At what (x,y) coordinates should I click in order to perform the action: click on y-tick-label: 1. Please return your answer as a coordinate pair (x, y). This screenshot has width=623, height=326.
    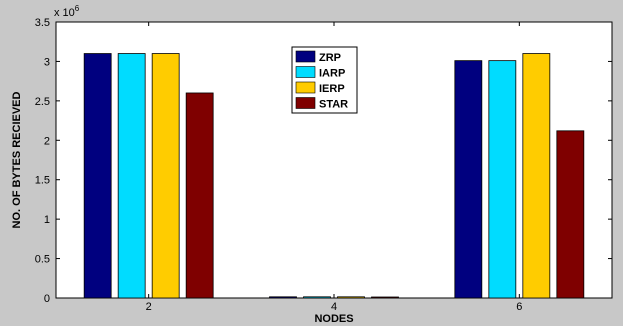
    Looking at the image, I should click on (47, 220).